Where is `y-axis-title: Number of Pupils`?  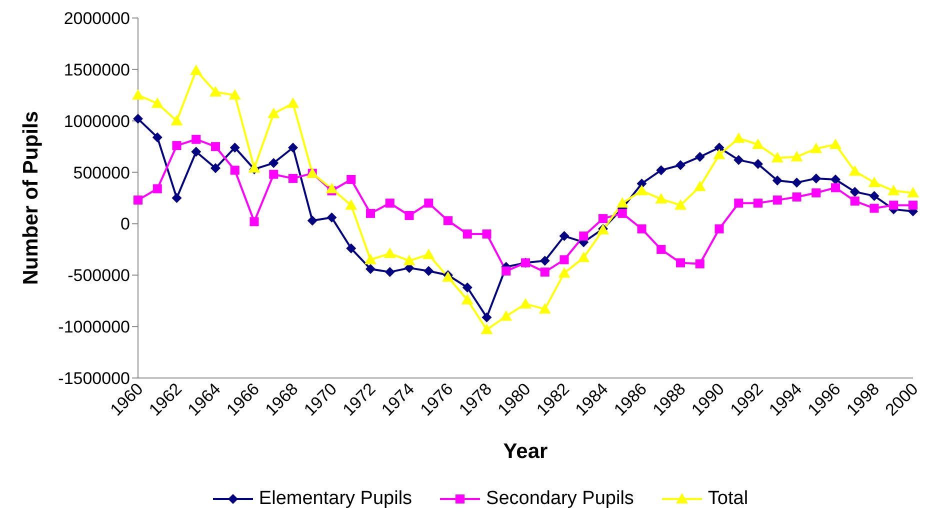
y-axis-title: Number of Pupils is located at coordinates (30, 198).